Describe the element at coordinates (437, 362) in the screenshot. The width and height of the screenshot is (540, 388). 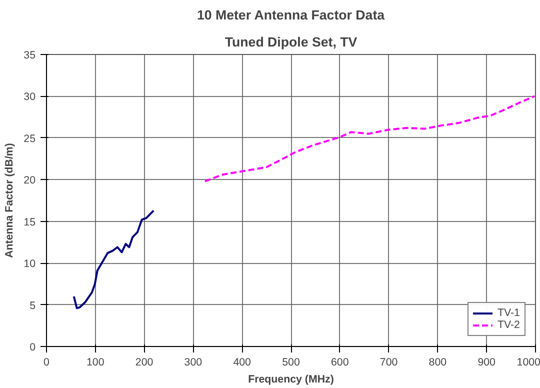
I see `x-tick-label: 800` at that location.